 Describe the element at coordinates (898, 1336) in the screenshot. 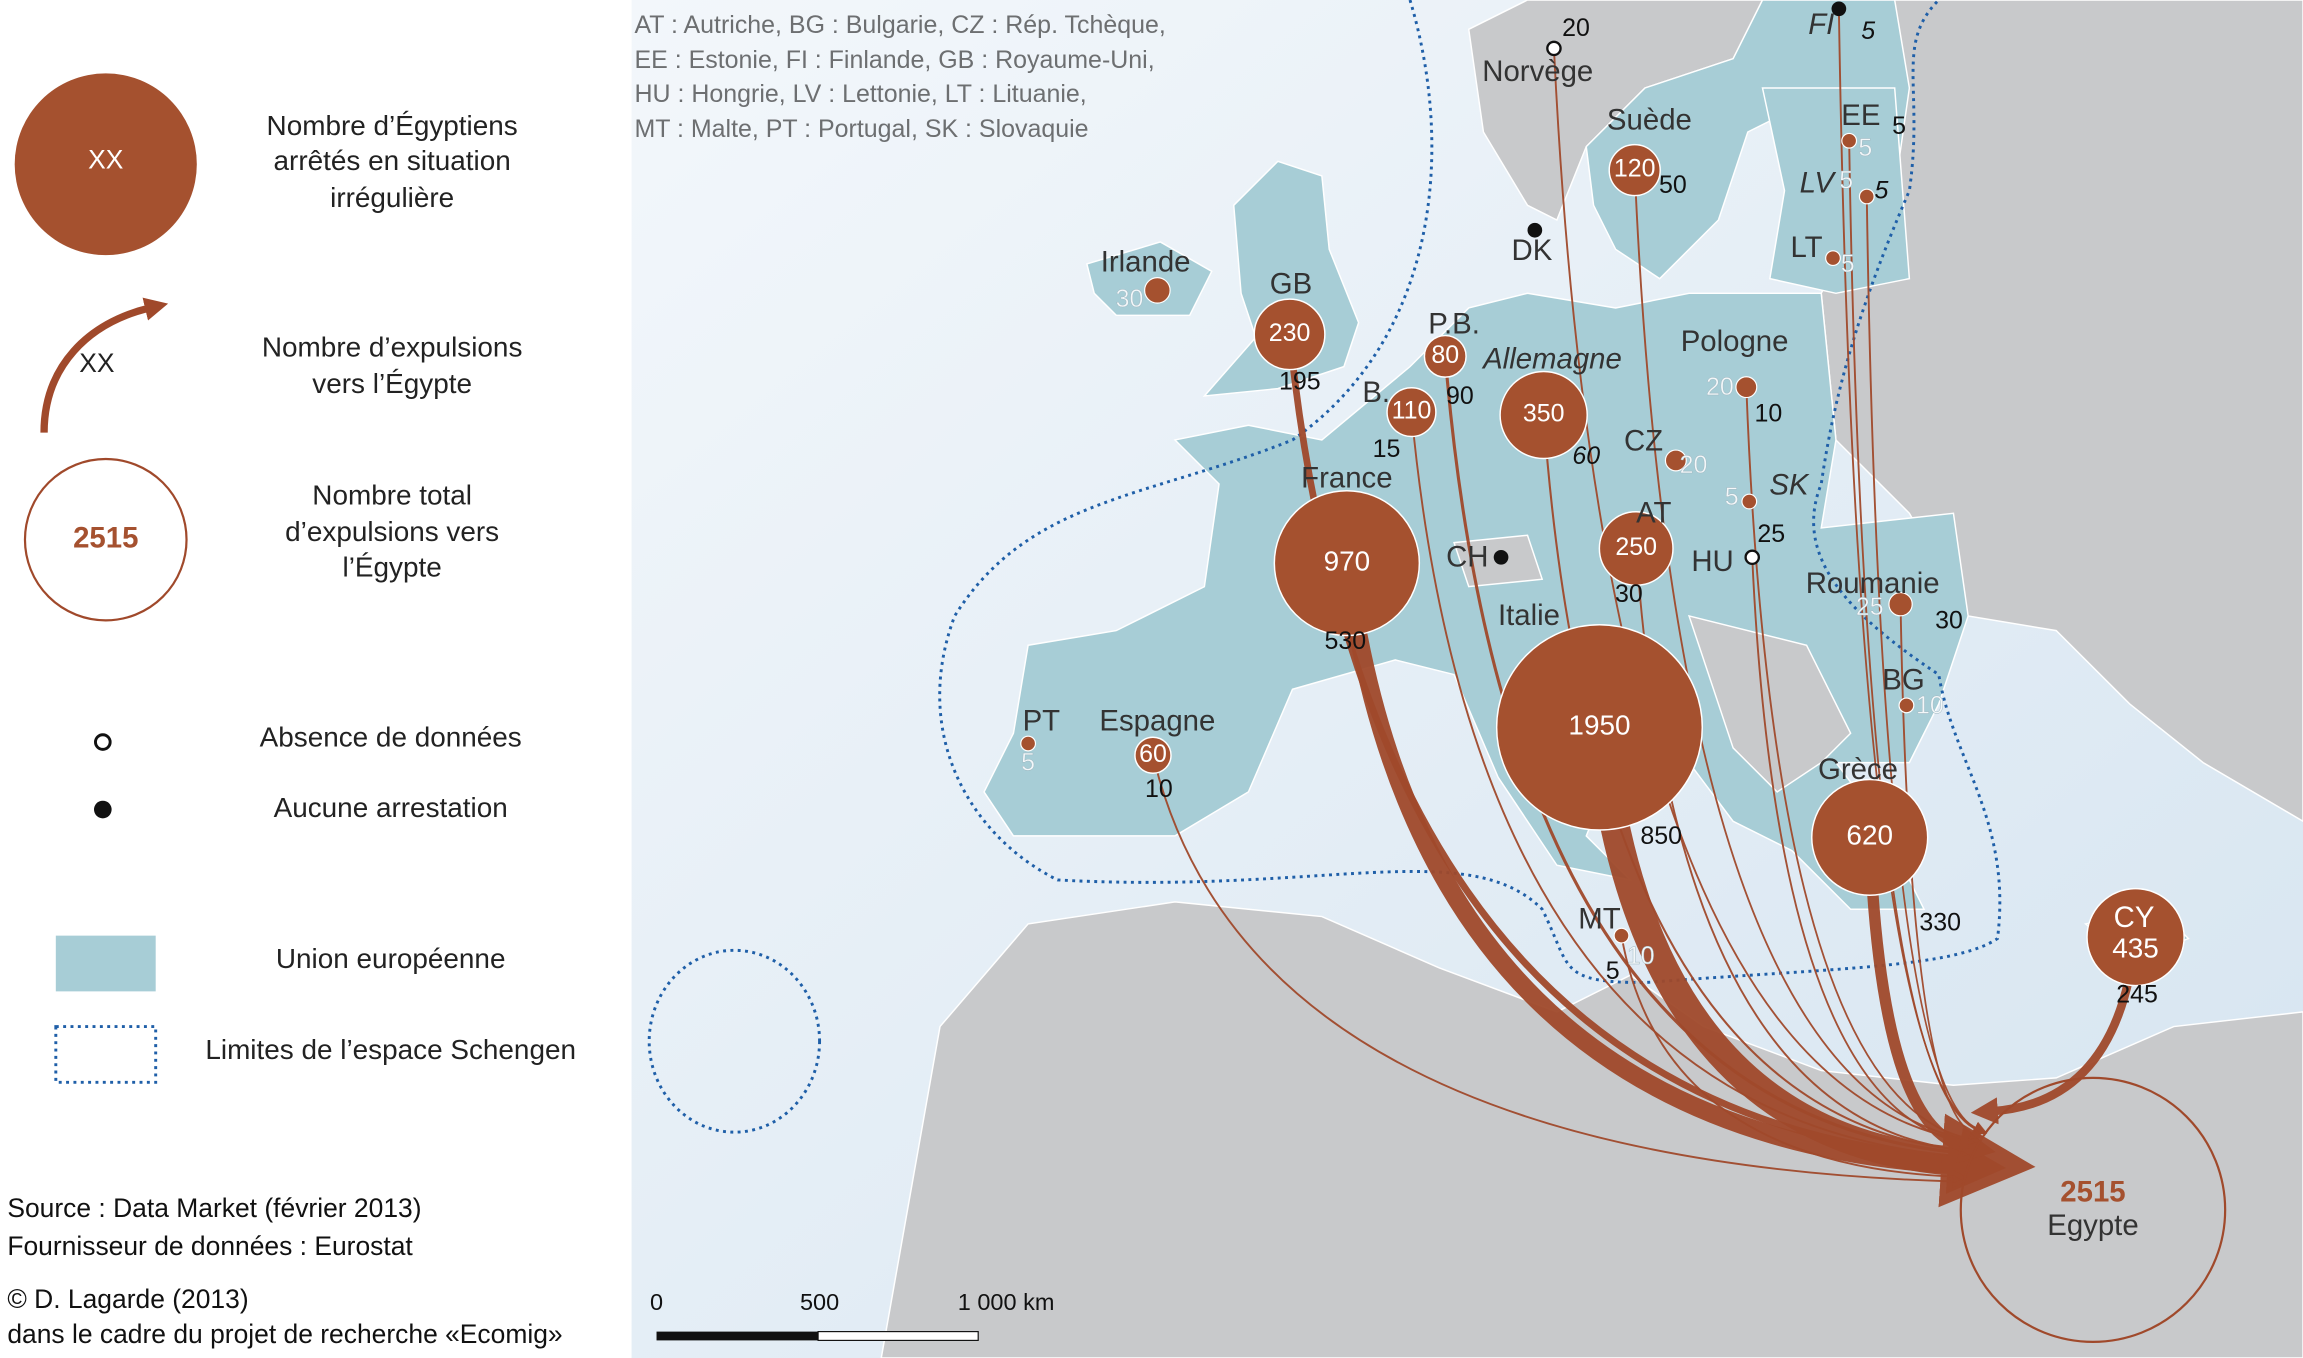

I see `scale-bar-white` at that location.